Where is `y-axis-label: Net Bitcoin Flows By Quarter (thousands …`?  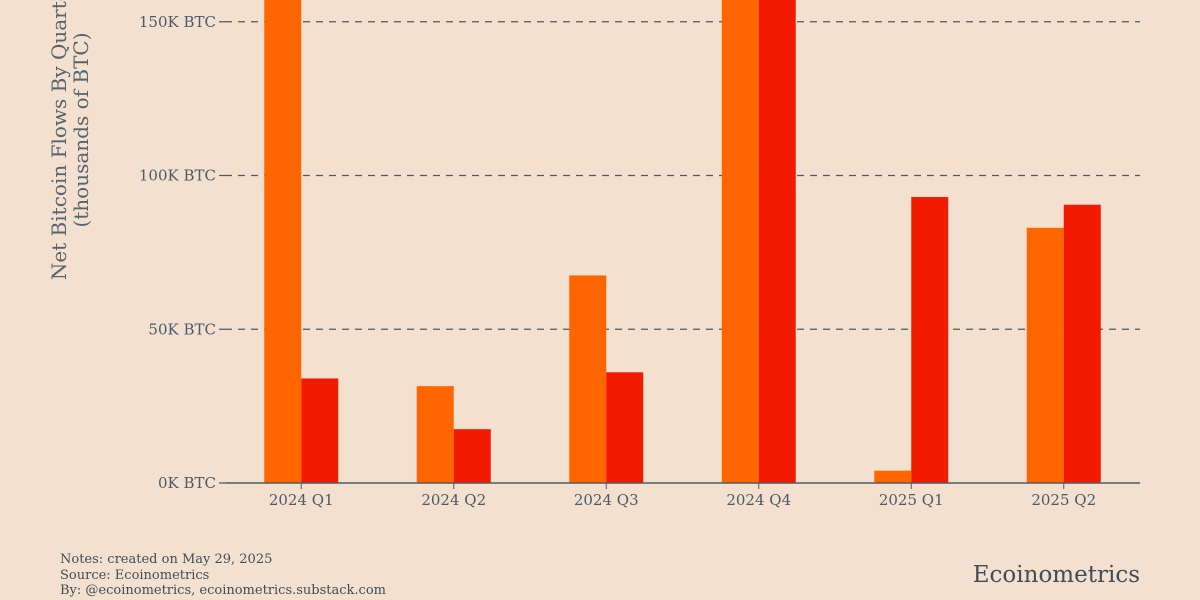
y-axis-label: Net Bitcoin Flows By Quarter (thousands … is located at coordinates (70, 140).